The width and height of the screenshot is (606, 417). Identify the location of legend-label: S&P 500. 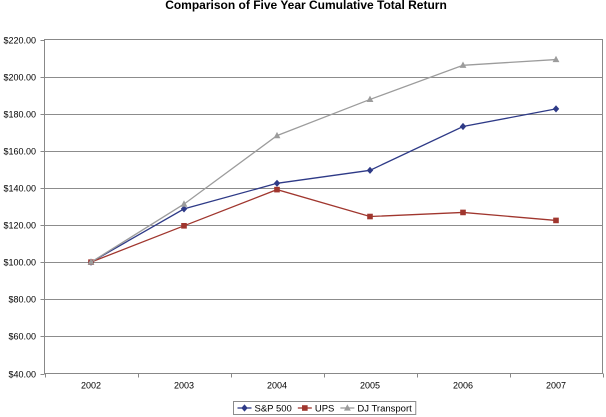
(273, 409).